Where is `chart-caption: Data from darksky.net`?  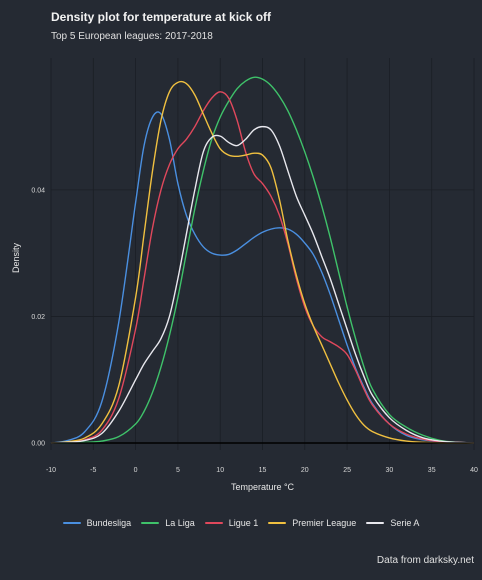
chart-caption: Data from darksky.net is located at coordinates (425, 560).